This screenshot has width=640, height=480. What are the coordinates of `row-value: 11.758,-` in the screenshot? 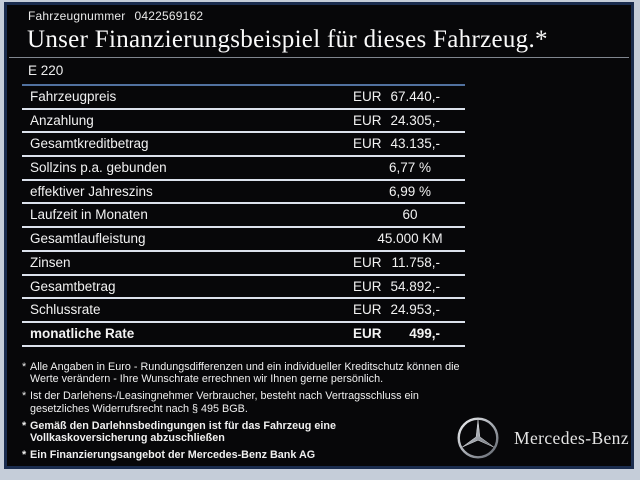 It's located at (415, 262).